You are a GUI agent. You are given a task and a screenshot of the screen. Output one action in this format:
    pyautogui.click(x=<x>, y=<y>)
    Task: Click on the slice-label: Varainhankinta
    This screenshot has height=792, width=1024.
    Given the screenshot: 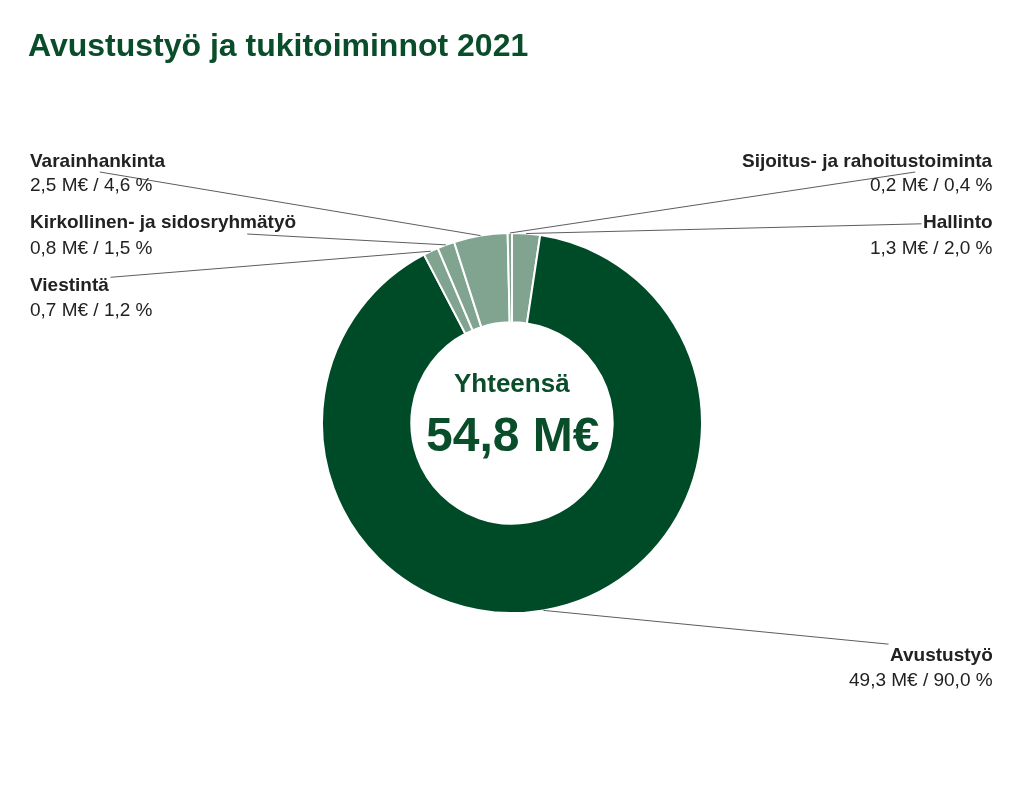 What is the action you would take?
    pyautogui.click(x=98, y=160)
    